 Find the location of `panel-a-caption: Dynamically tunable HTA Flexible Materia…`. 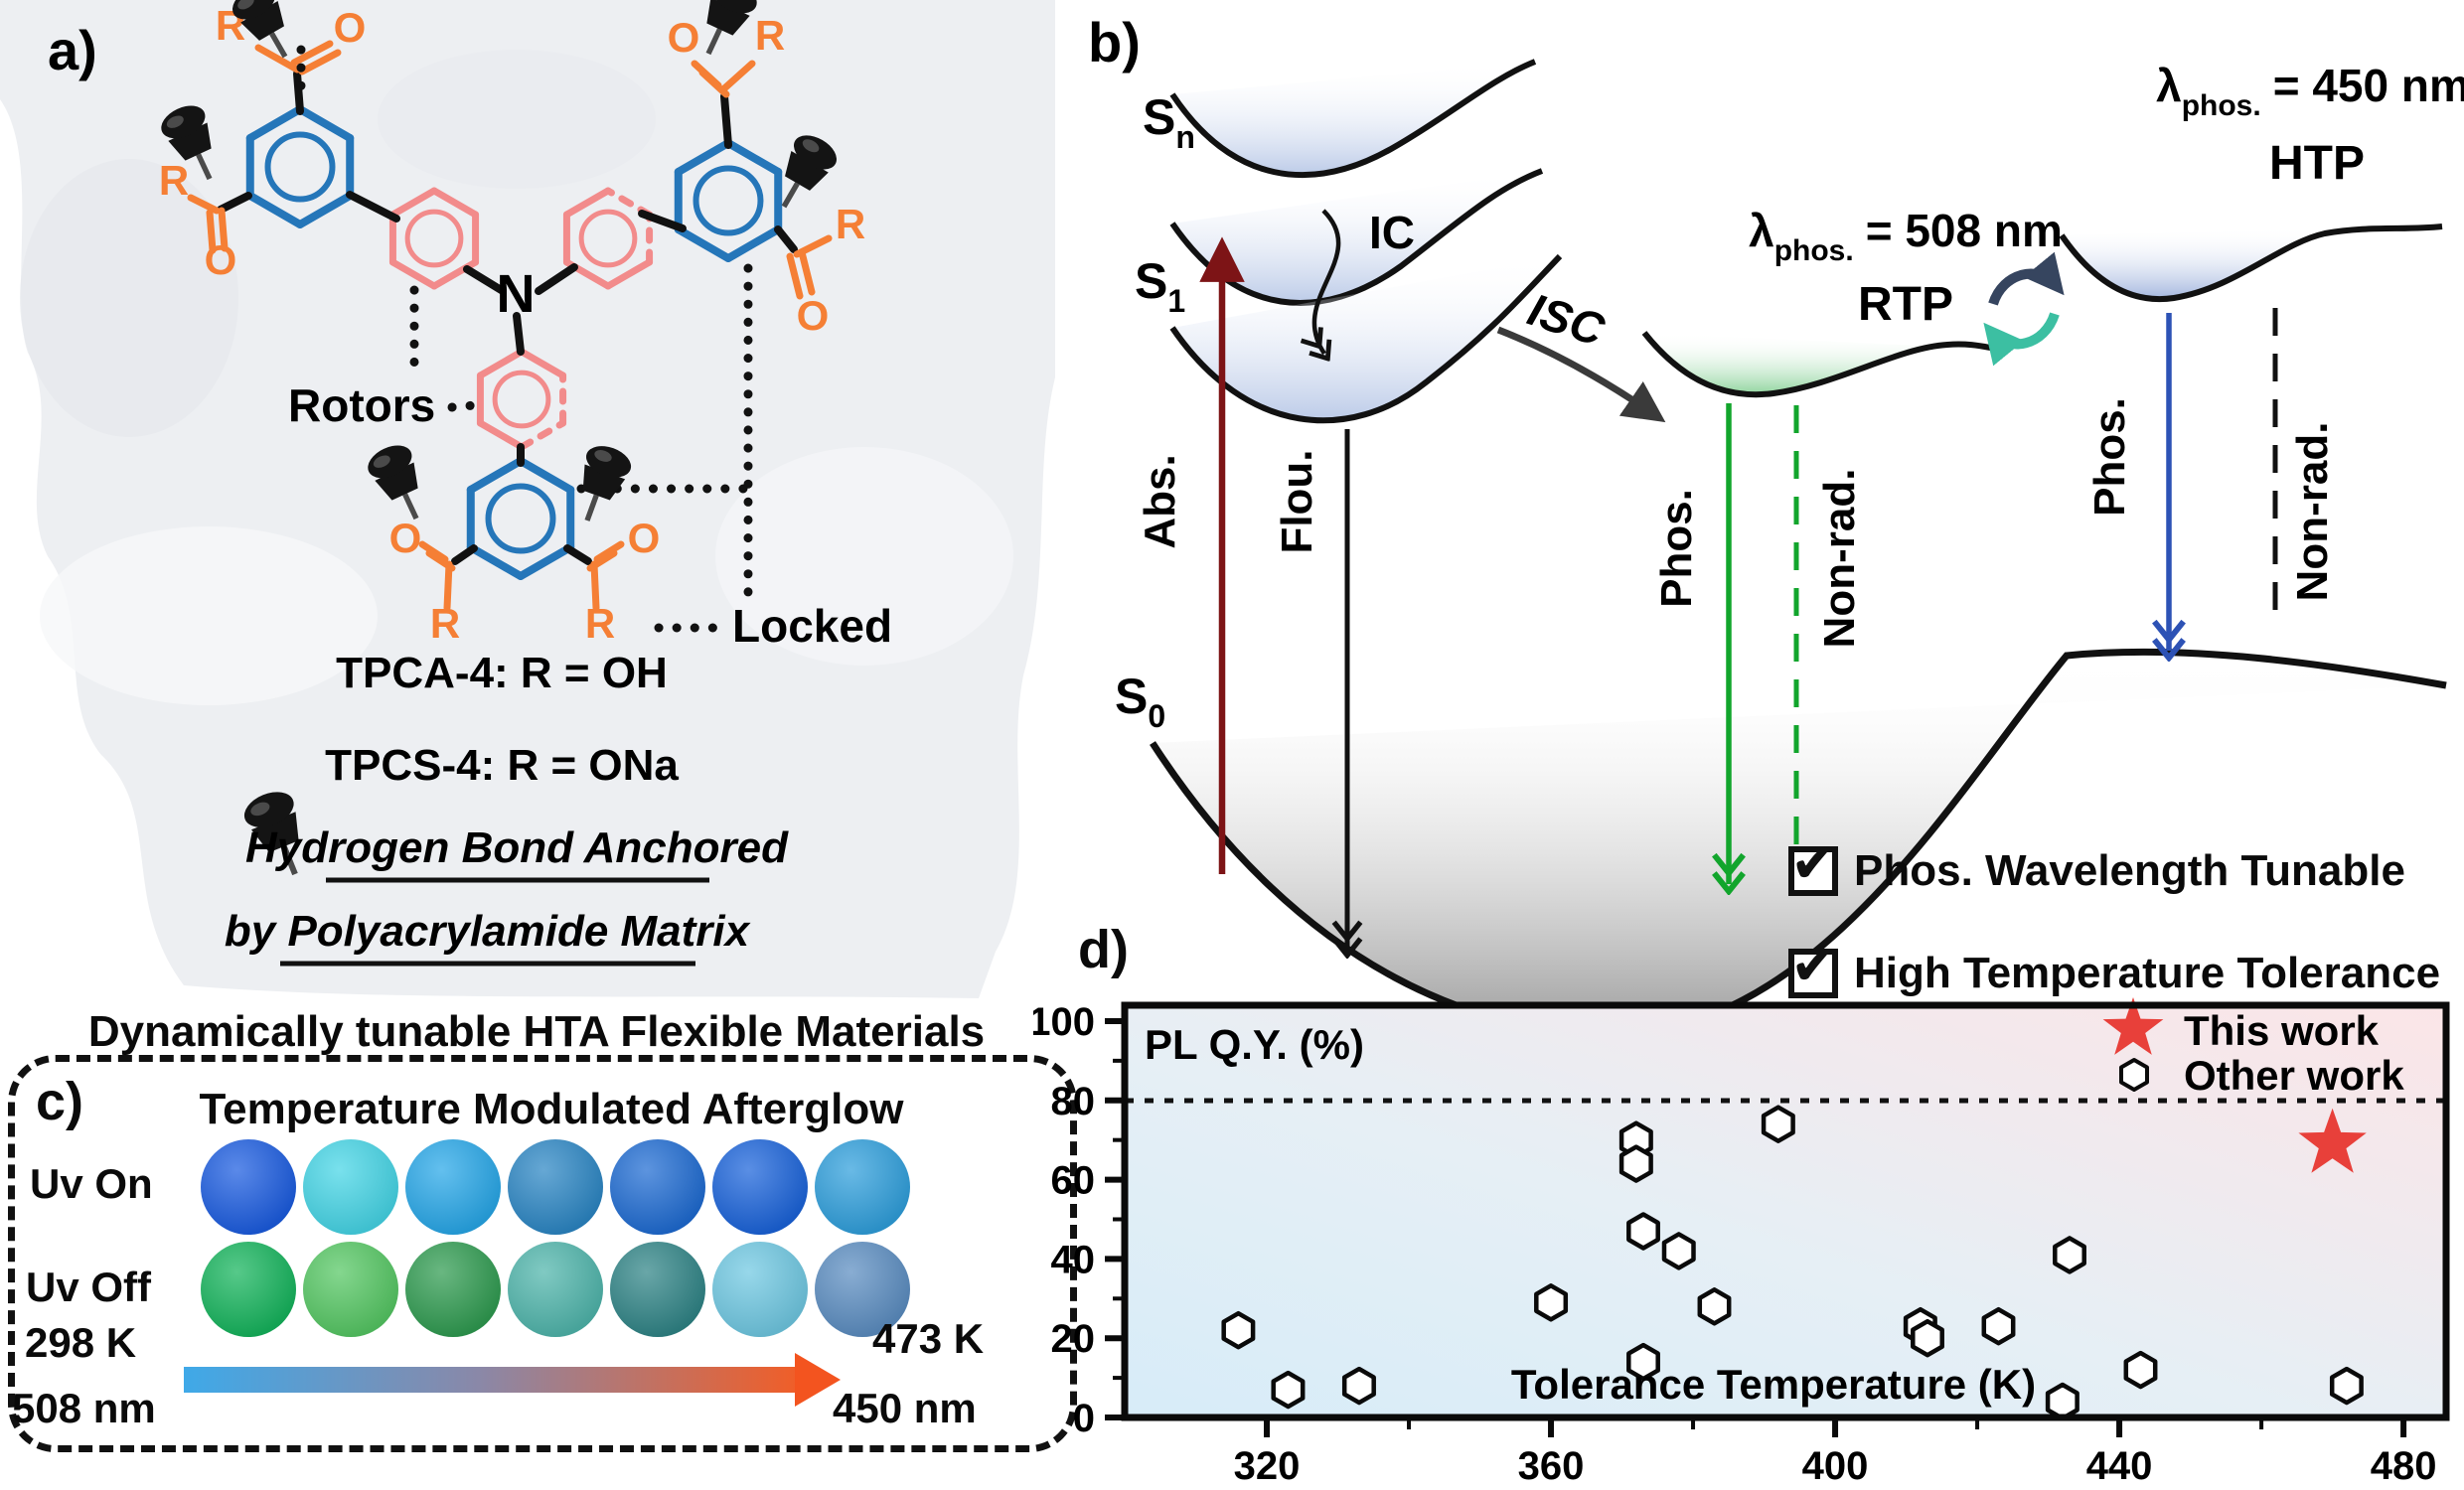

panel-a-caption: Dynamically tunable HTA Flexible Materia… is located at coordinates (536, 1031).